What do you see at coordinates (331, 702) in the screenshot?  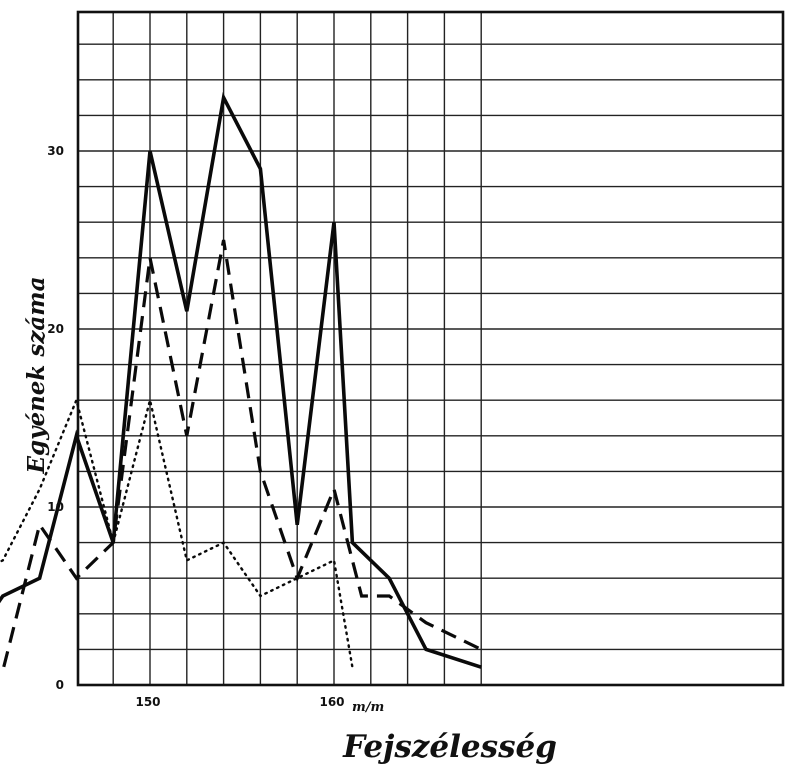 I see `x-tick-label: 160` at bounding box center [331, 702].